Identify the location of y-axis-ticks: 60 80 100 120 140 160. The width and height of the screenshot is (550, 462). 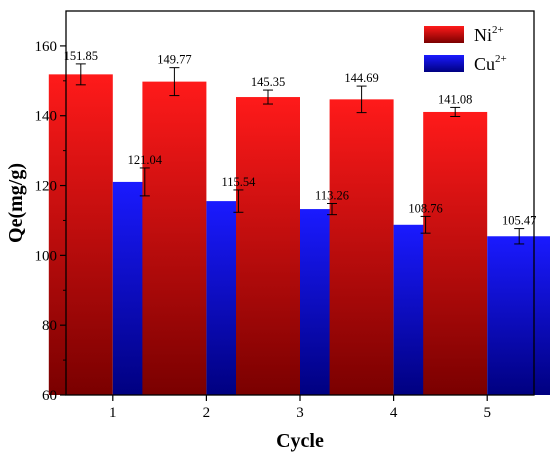
(50, 221).